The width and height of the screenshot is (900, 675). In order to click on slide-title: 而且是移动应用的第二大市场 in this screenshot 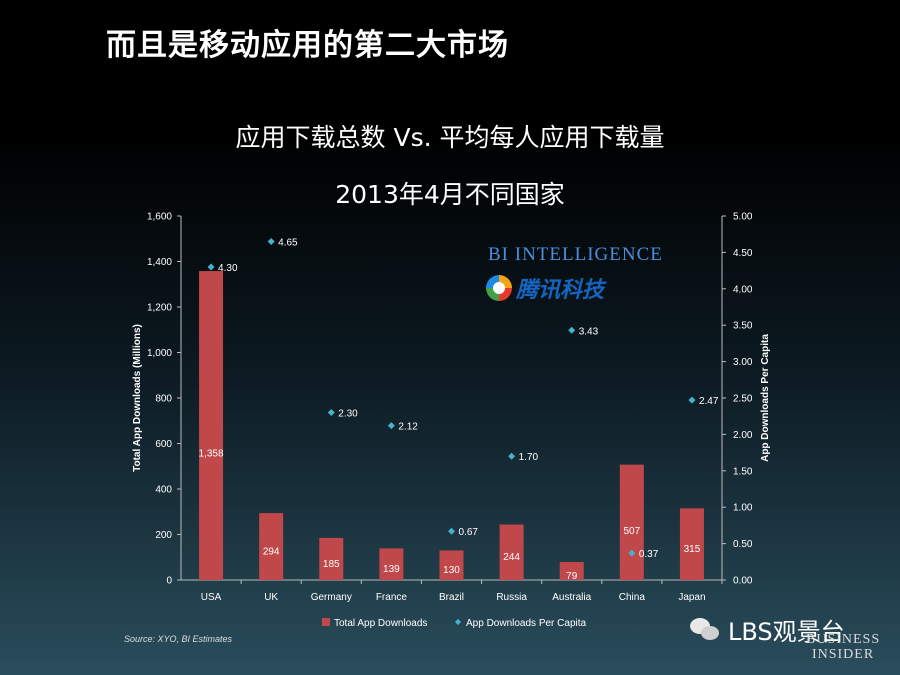, I will do `click(307, 45)`.